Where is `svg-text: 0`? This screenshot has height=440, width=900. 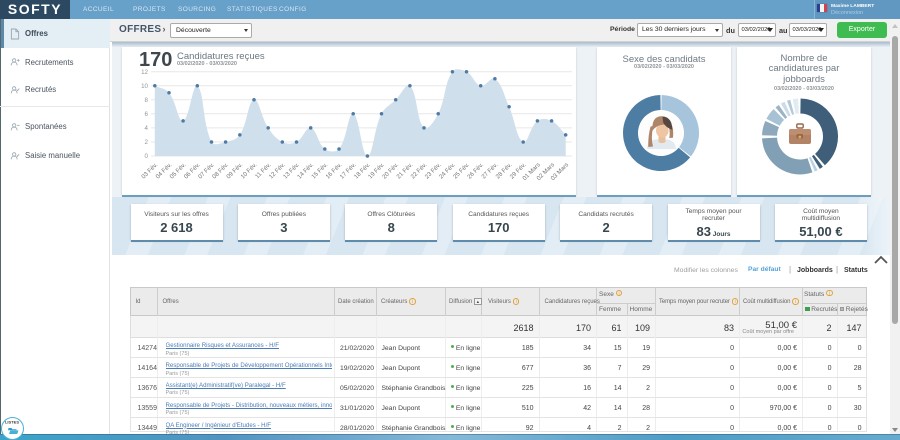 svg-text: 0 is located at coordinates (147, 156).